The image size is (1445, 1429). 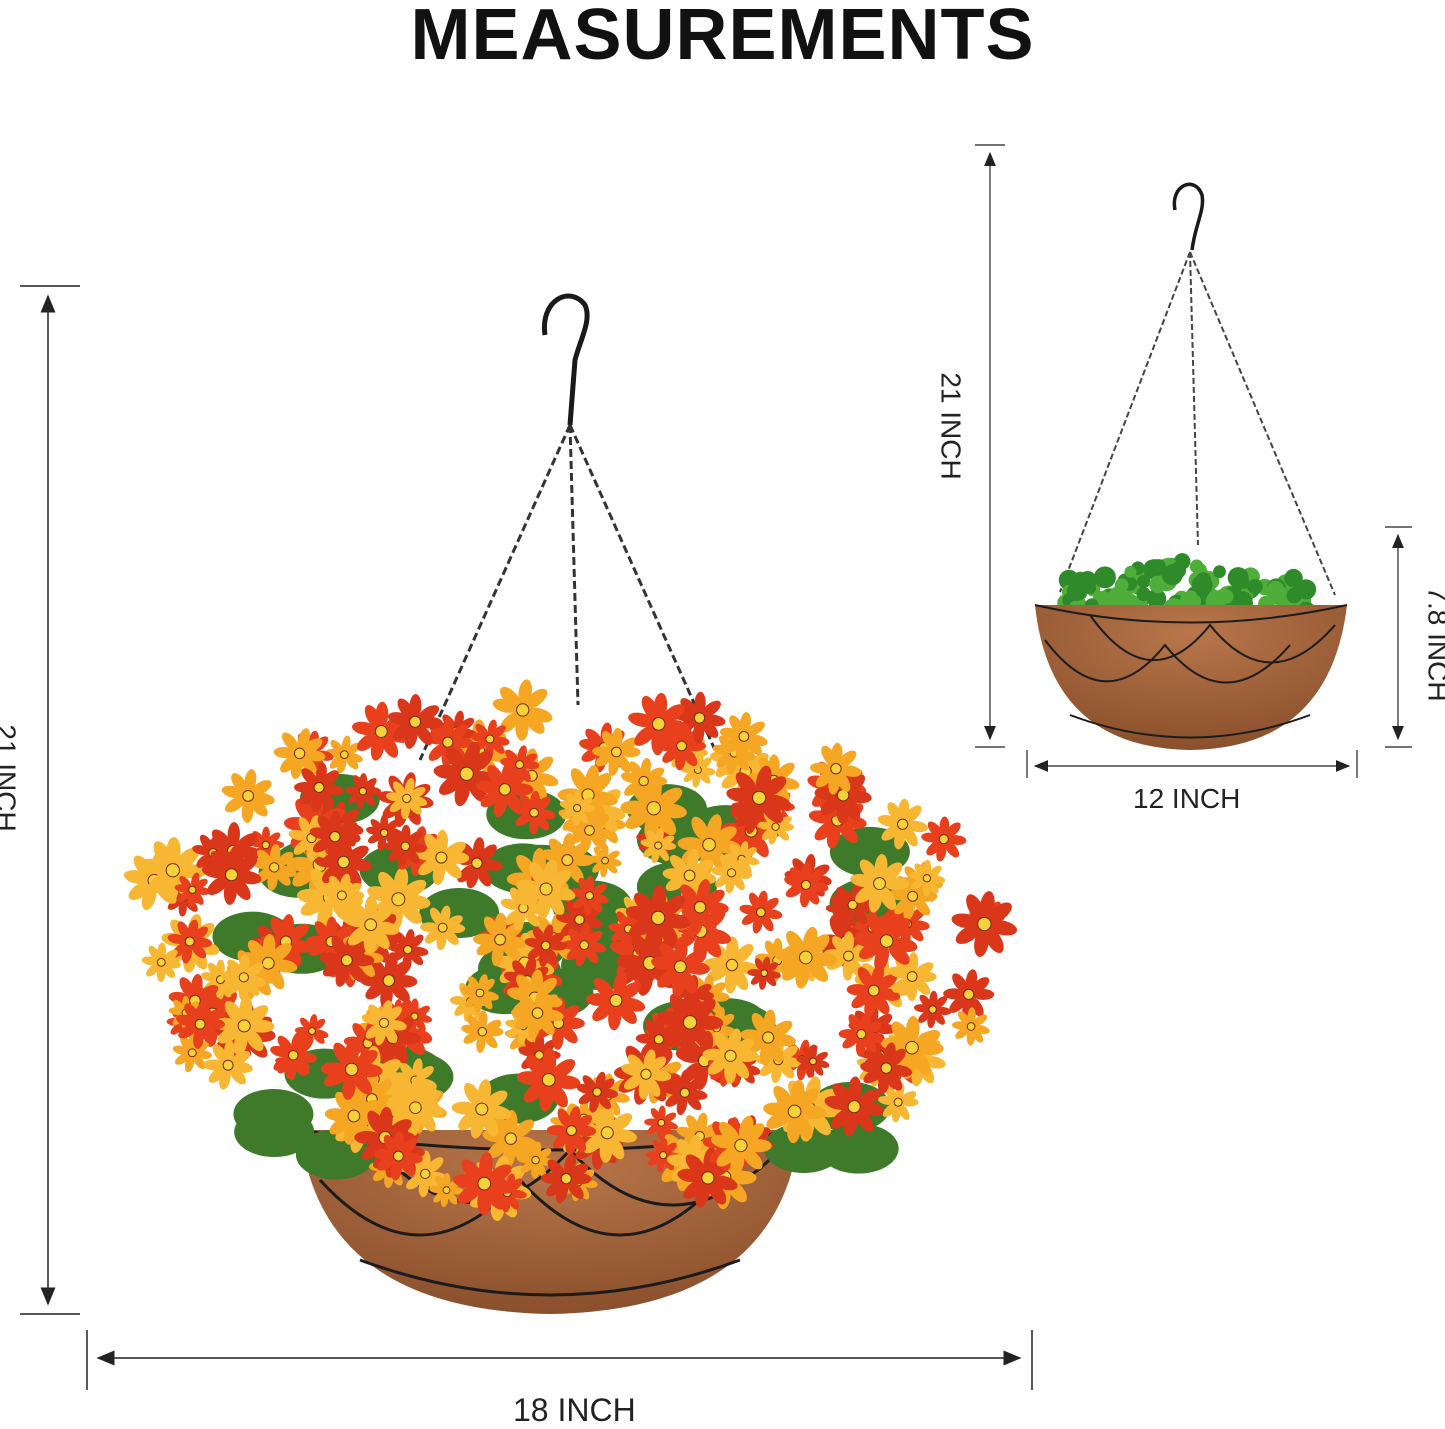 What do you see at coordinates (1398, 637) in the screenshot?
I see `small-bowl-height-dimension` at bounding box center [1398, 637].